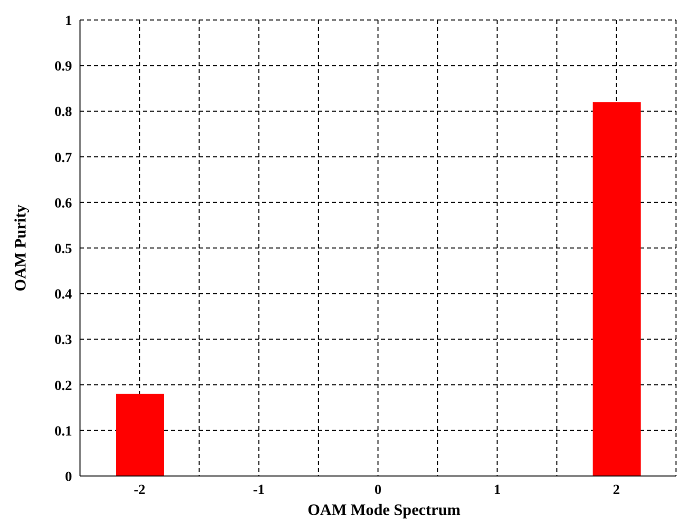 This screenshot has height=531, width=678. Describe the element at coordinates (63, 112) in the screenshot. I see `y-tick-label: 0.8` at that location.